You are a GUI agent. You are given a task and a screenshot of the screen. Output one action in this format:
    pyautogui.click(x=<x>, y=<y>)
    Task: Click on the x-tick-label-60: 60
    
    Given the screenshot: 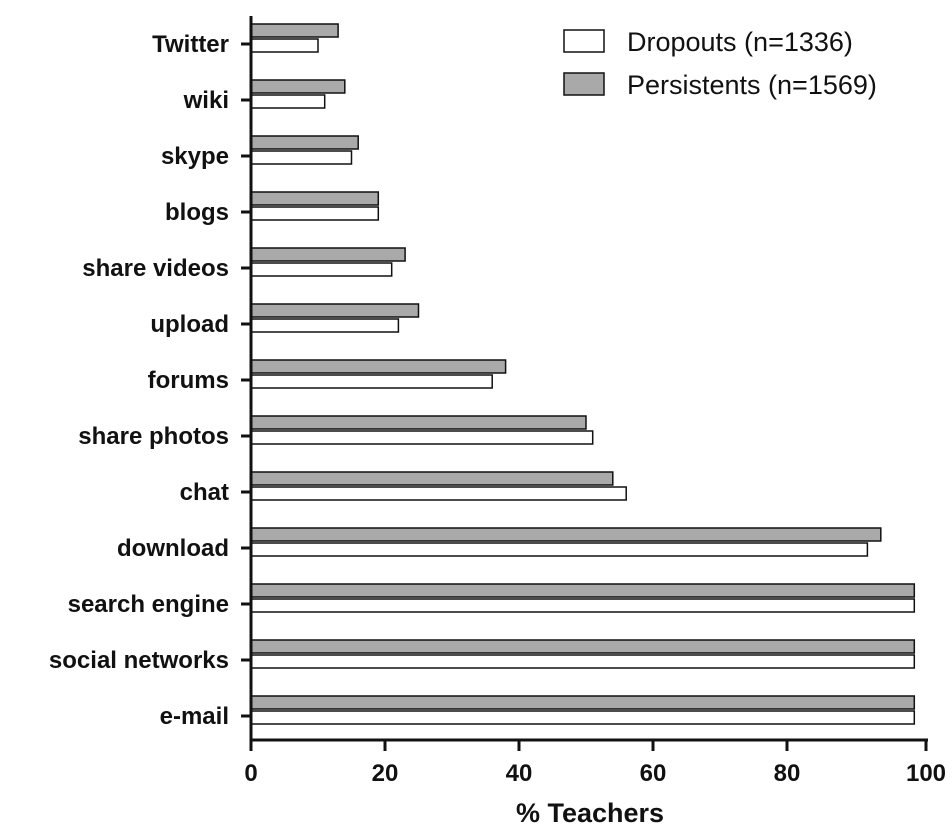 What is the action you would take?
    pyautogui.click(x=653, y=773)
    